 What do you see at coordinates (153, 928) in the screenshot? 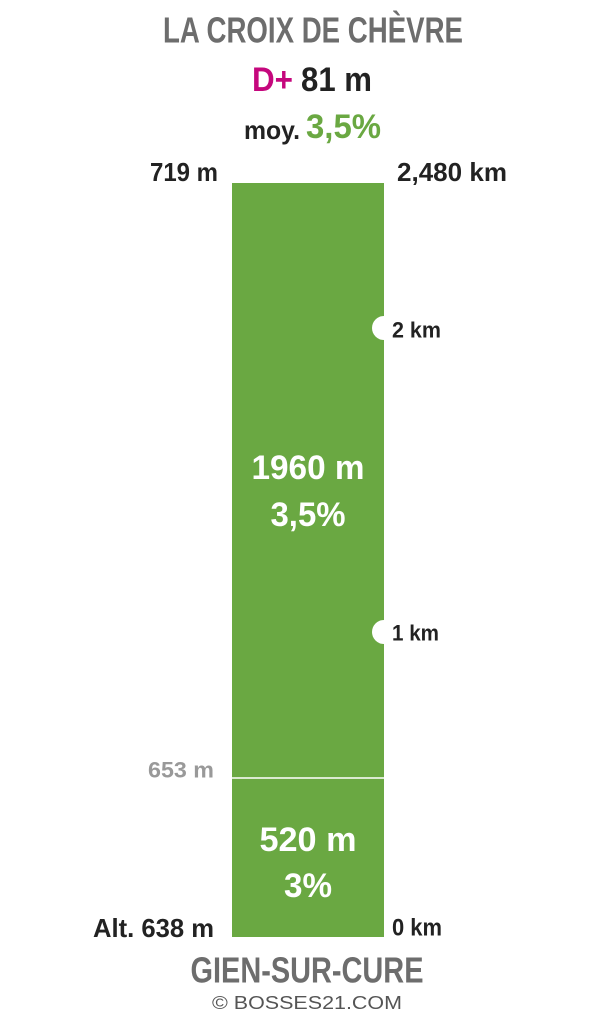
I see `bottom-altitude: Alt. 638 m` at bounding box center [153, 928].